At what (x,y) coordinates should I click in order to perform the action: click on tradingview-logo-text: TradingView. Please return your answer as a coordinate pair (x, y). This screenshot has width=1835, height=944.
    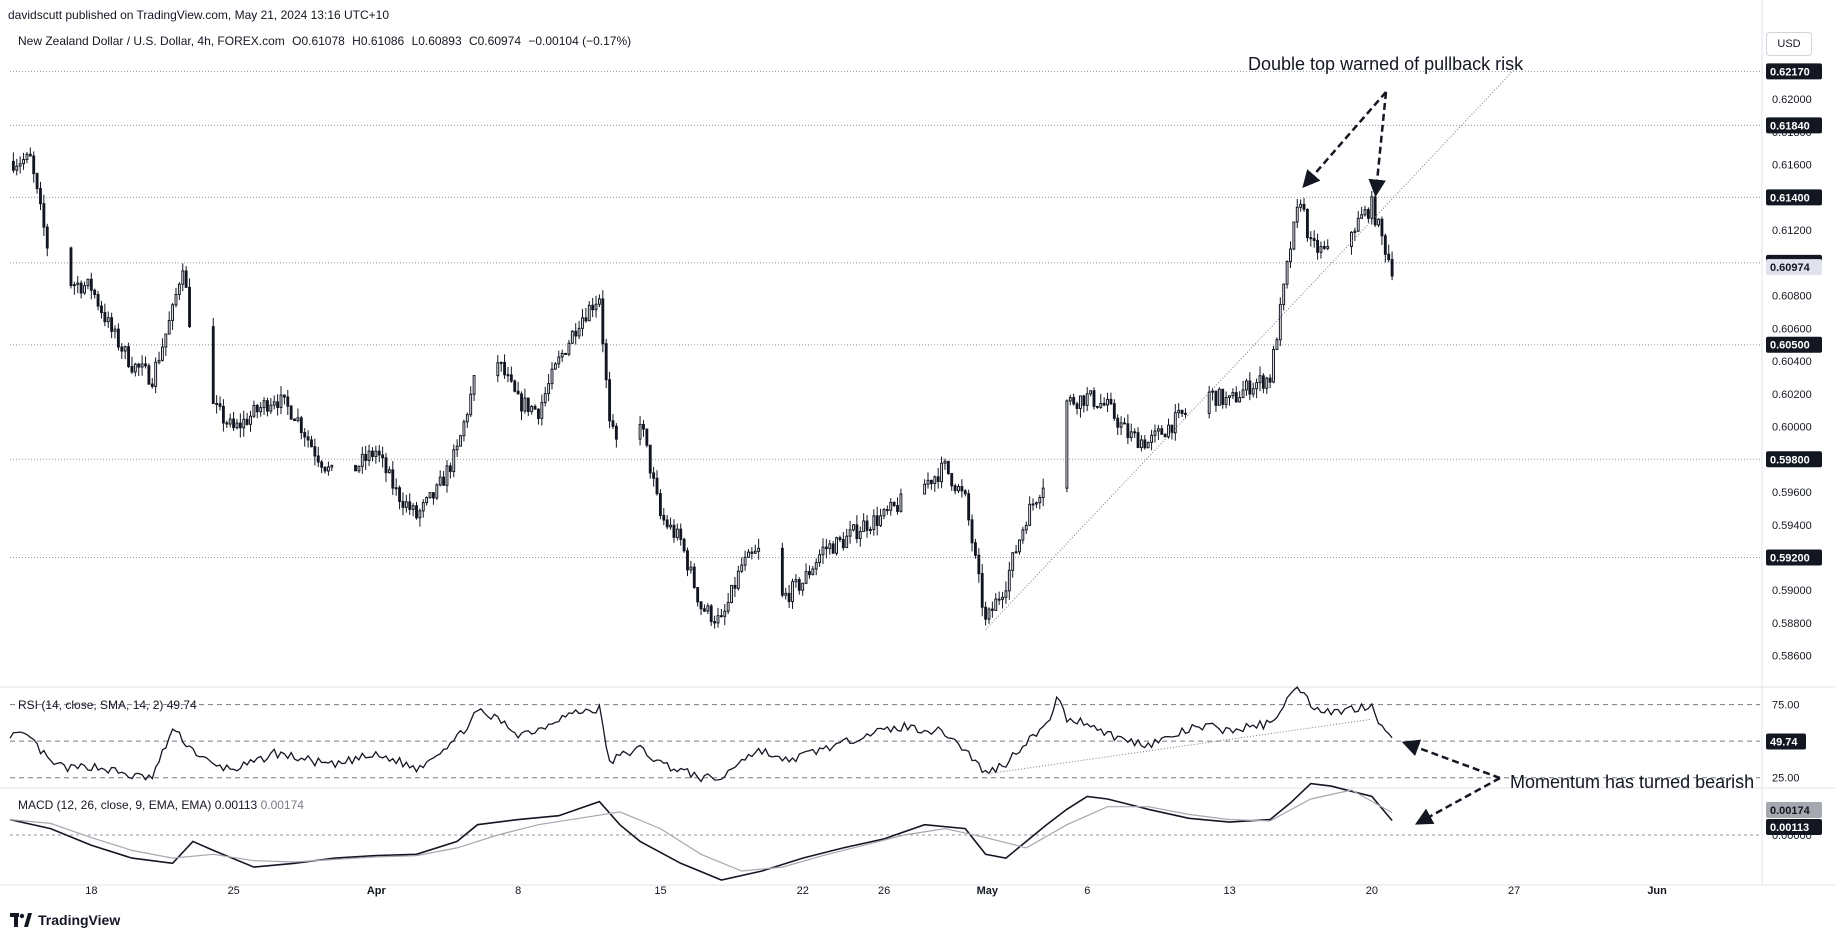
    Looking at the image, I should click on (79, 920).